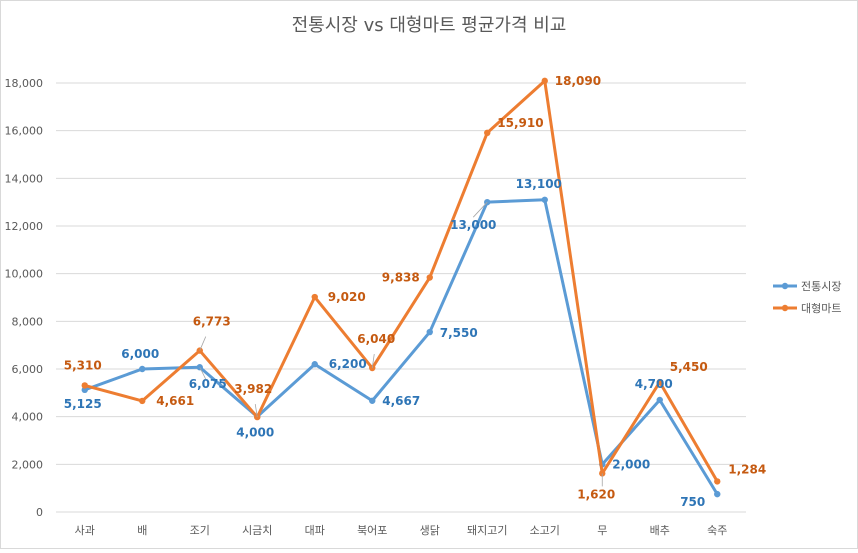  I want to click on x-tick-label: 무, so click(602, 530).